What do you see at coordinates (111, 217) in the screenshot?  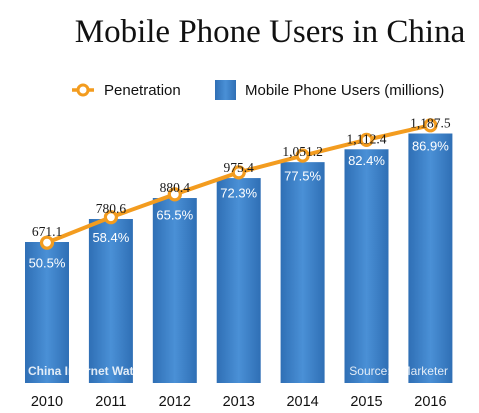 I see `penetration-point-2011` at bounding box center [111, 217].